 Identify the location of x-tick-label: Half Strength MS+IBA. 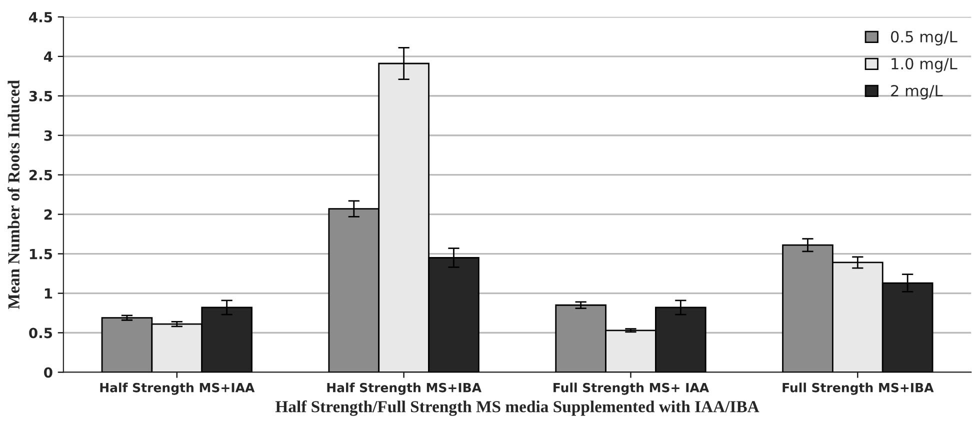
(404, 388).